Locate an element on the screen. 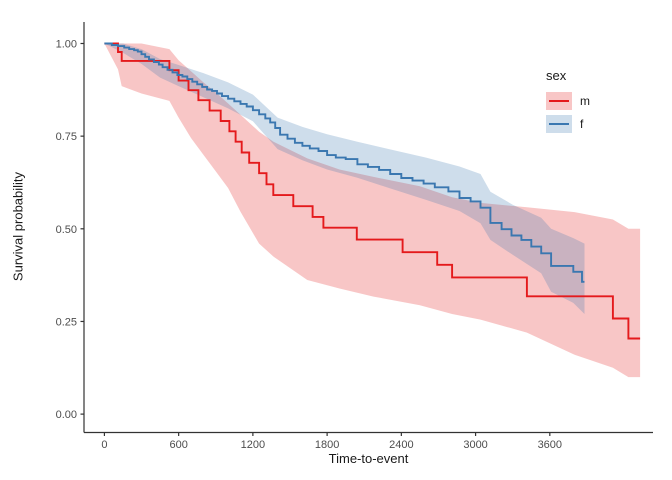 The image size is (672, 480). legend-label-f: f is located at coordinates (582, 124).